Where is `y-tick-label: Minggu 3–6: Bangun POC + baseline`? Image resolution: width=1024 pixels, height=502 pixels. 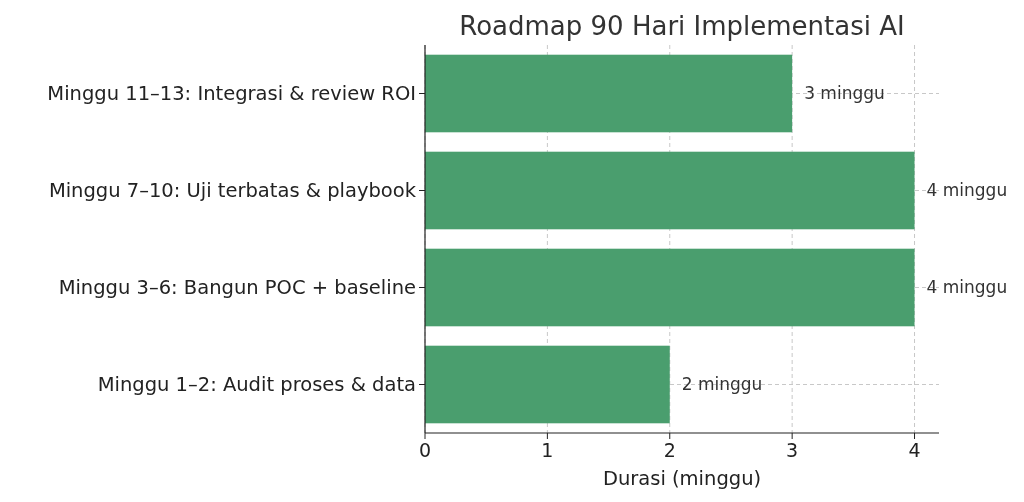 y-tick-label: Minggu 3–6: Bangun POC + baseline is located at coordinates (237, 288).